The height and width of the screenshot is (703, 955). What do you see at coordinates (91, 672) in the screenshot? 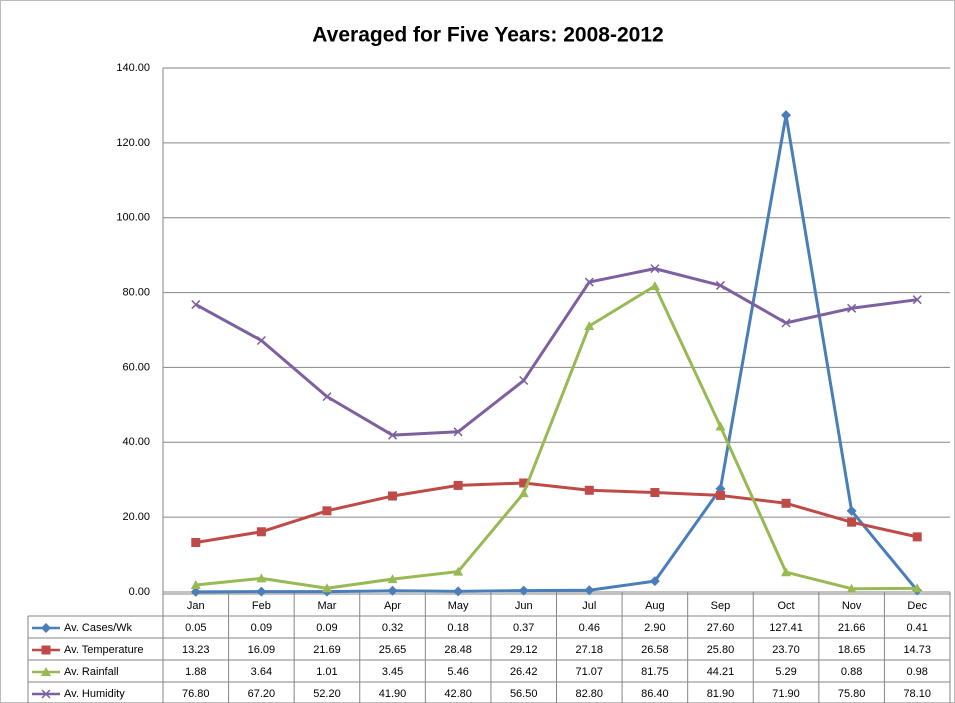
I see `legend-label: Av. Rainfall` at bounding box center [91, 672].